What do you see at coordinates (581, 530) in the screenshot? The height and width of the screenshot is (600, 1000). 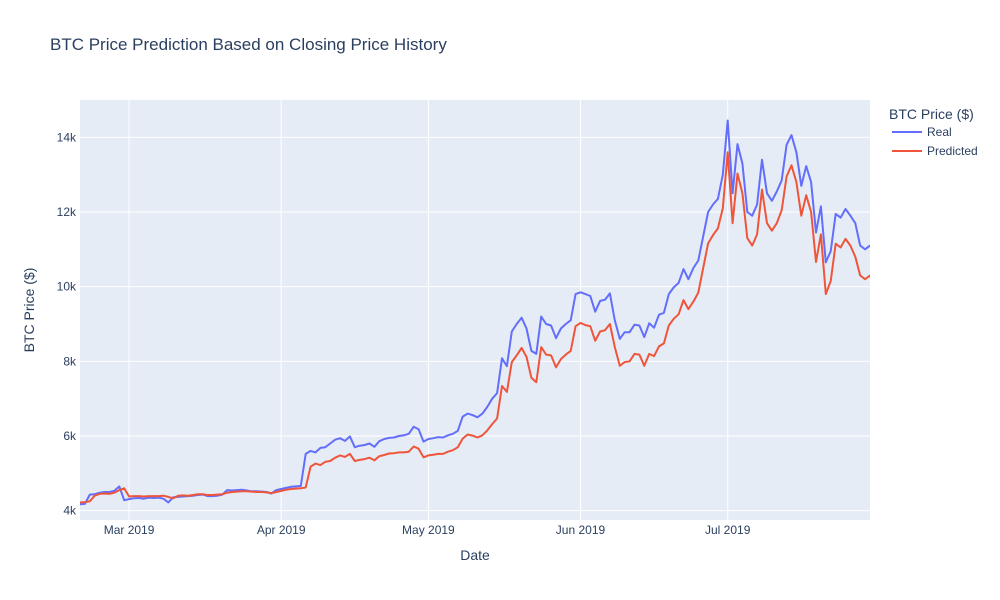 I see `x-tick-label: Jun 2019` at bounding box center [581, 530].